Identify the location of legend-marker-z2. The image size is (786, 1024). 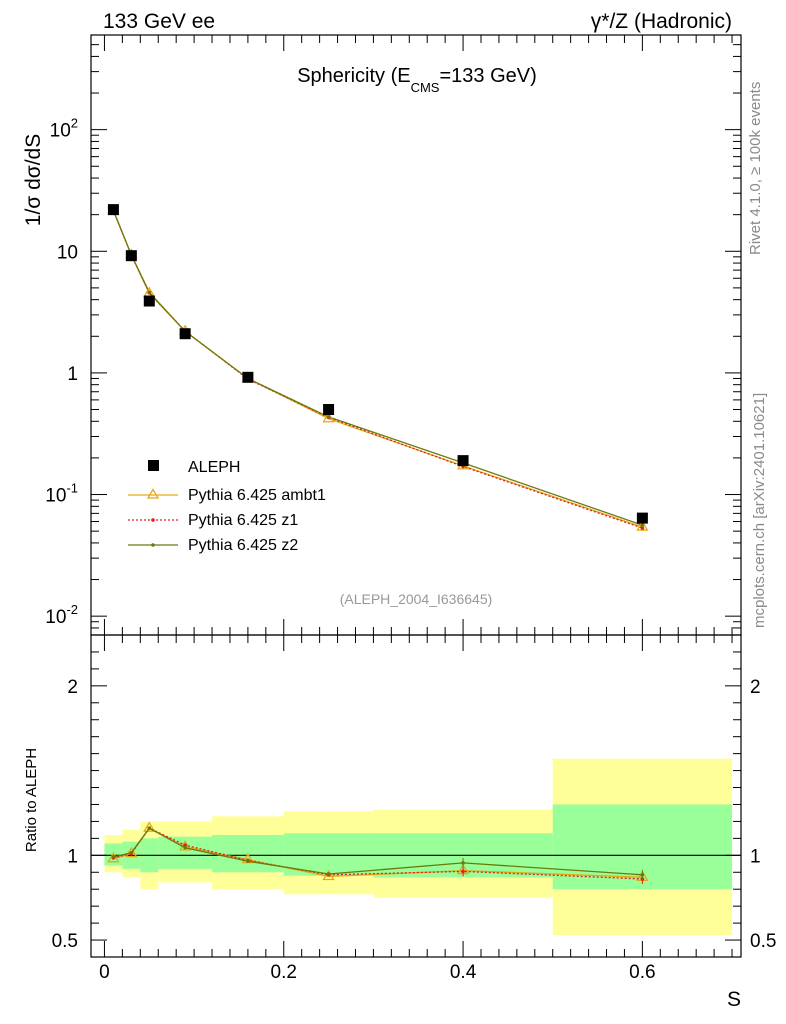
(153, 545).